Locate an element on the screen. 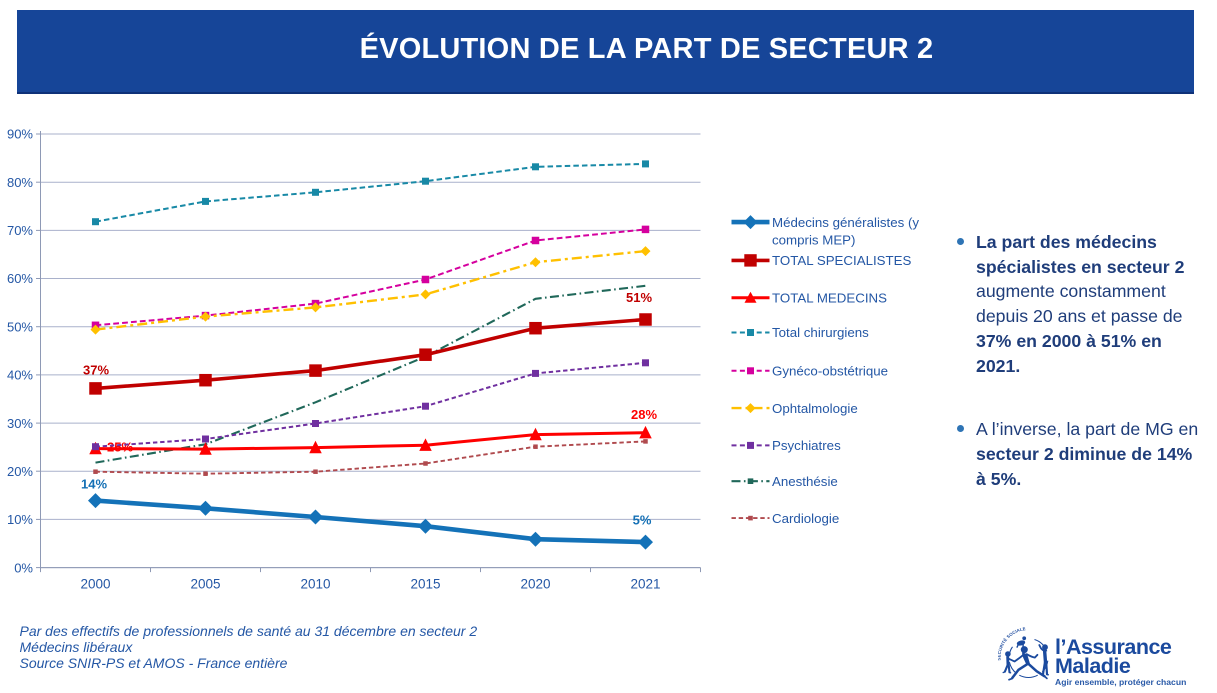 The image size is (1217, 693). svg-text: 37% is located at coordinates (96, 370).